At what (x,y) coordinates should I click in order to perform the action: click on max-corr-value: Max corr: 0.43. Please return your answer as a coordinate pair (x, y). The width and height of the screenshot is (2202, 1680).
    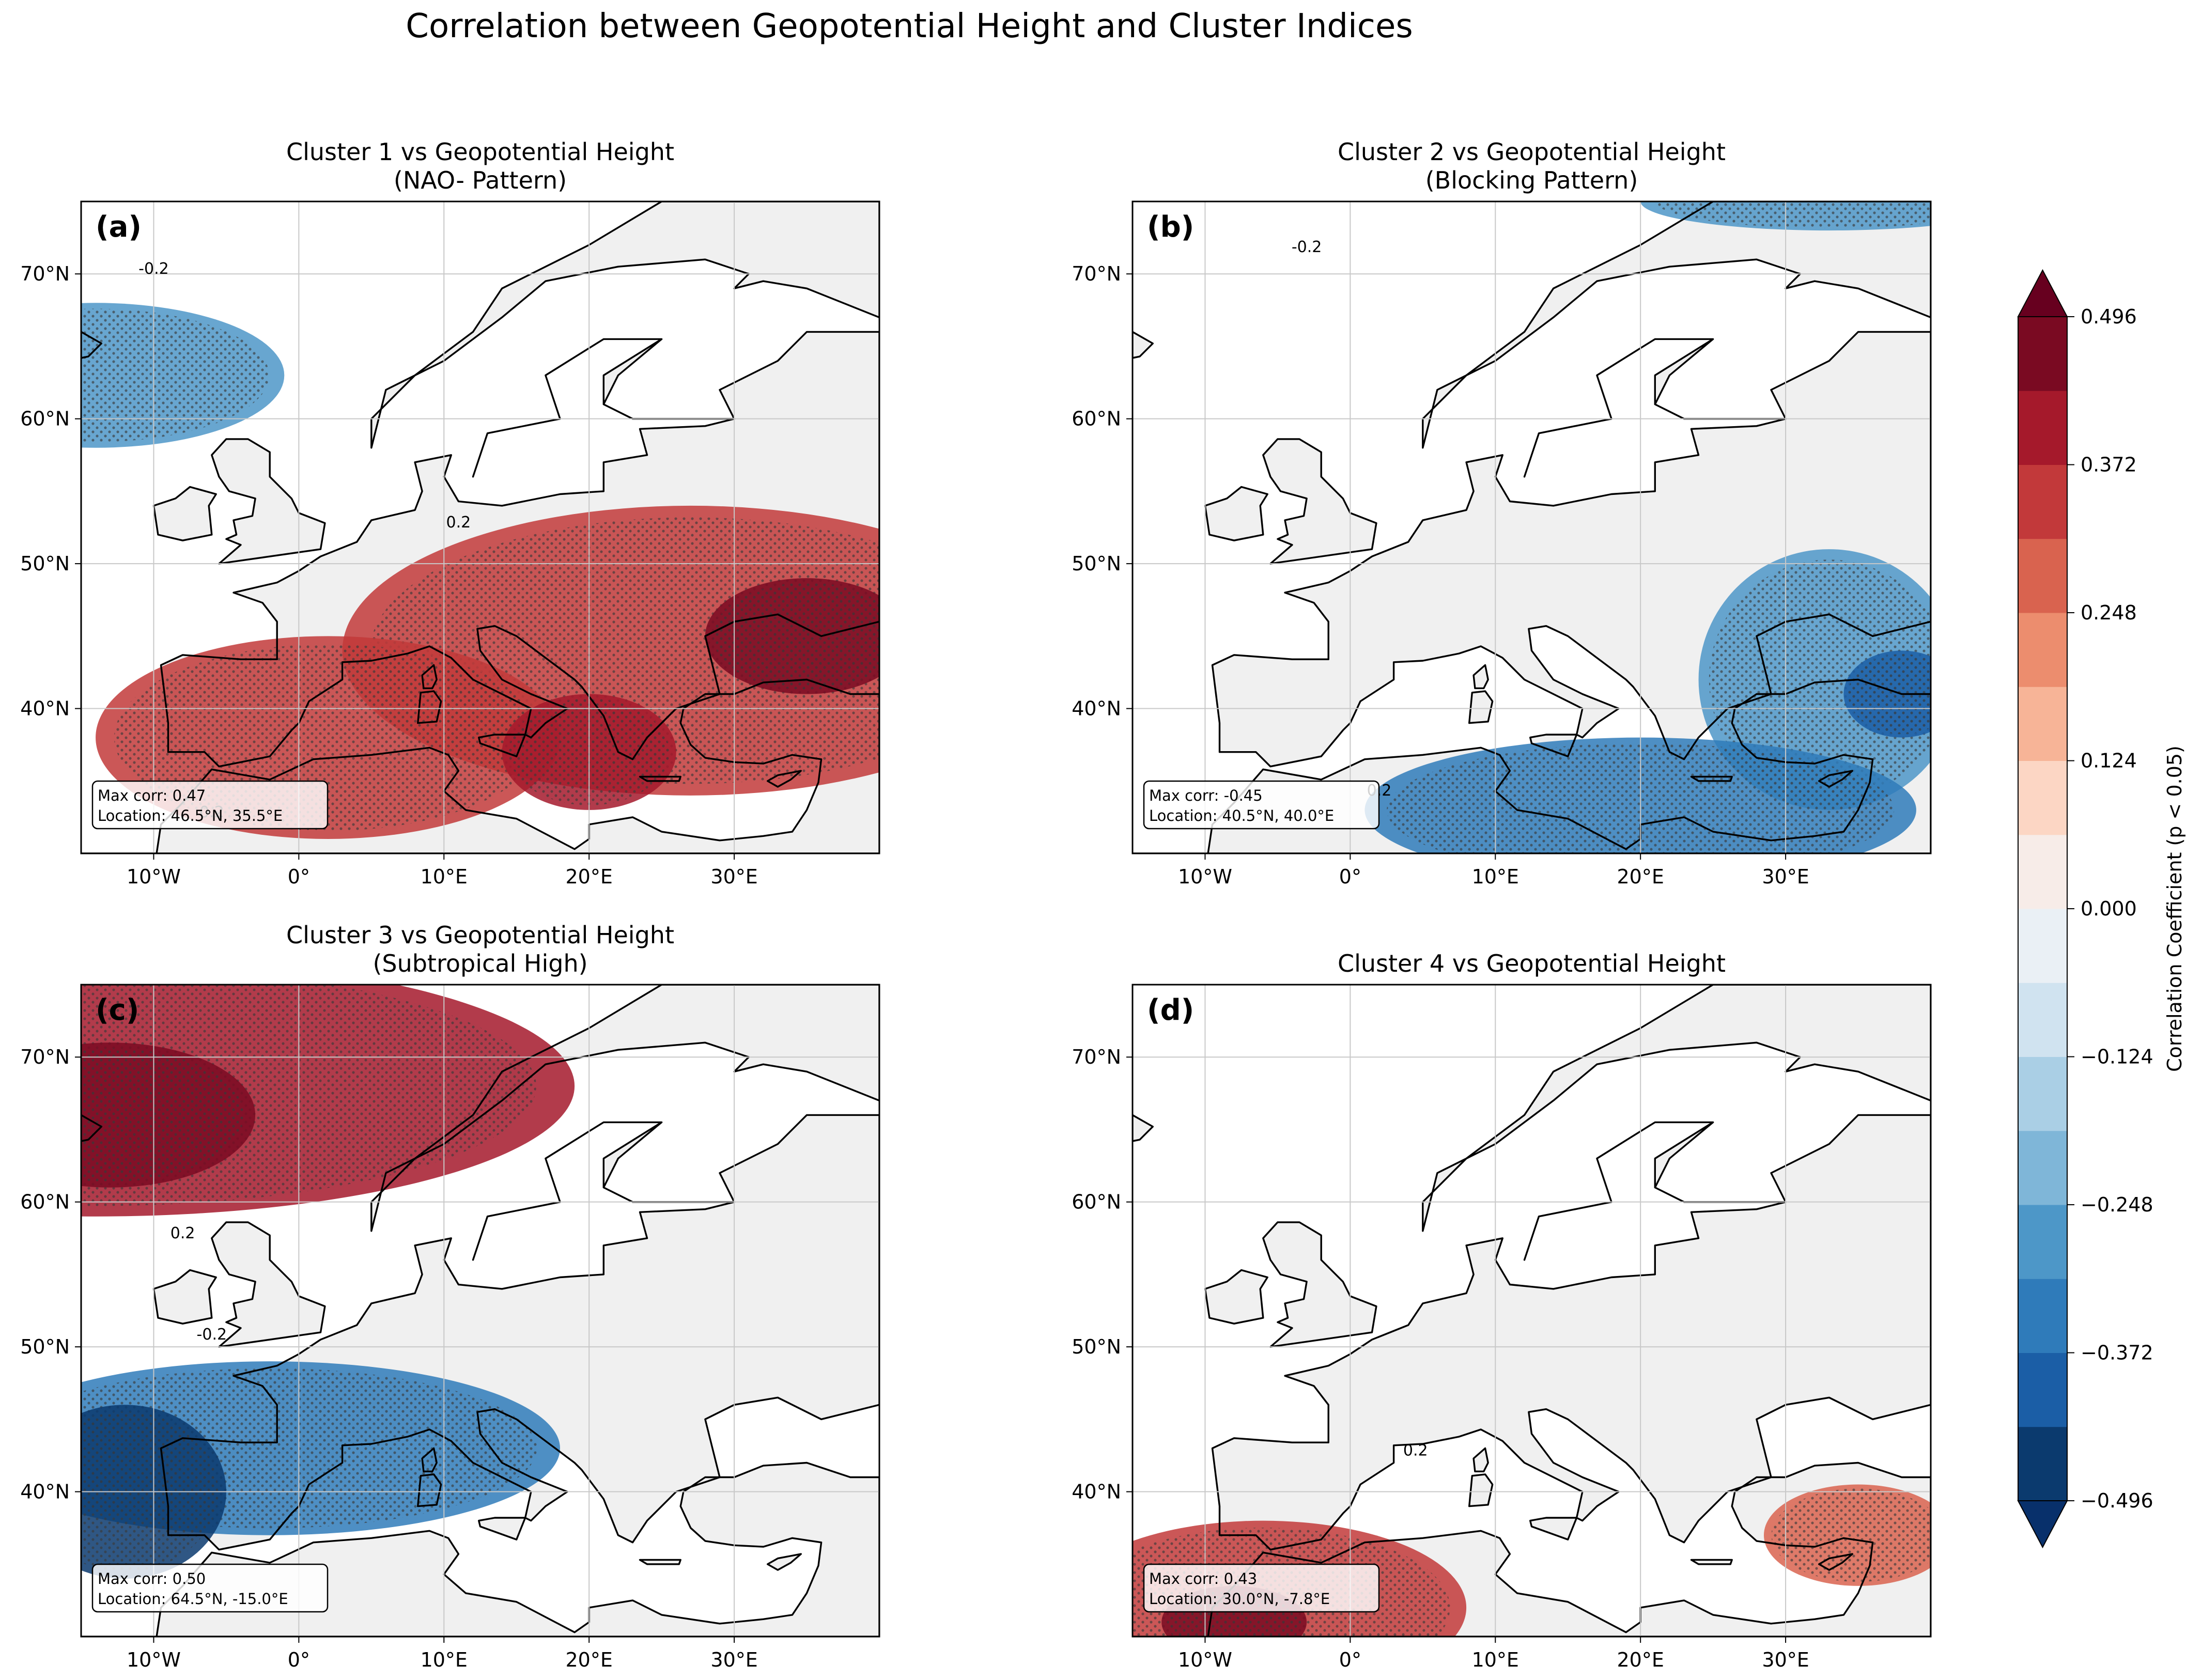
    Looking at the image, I should click on (1203, 1579).